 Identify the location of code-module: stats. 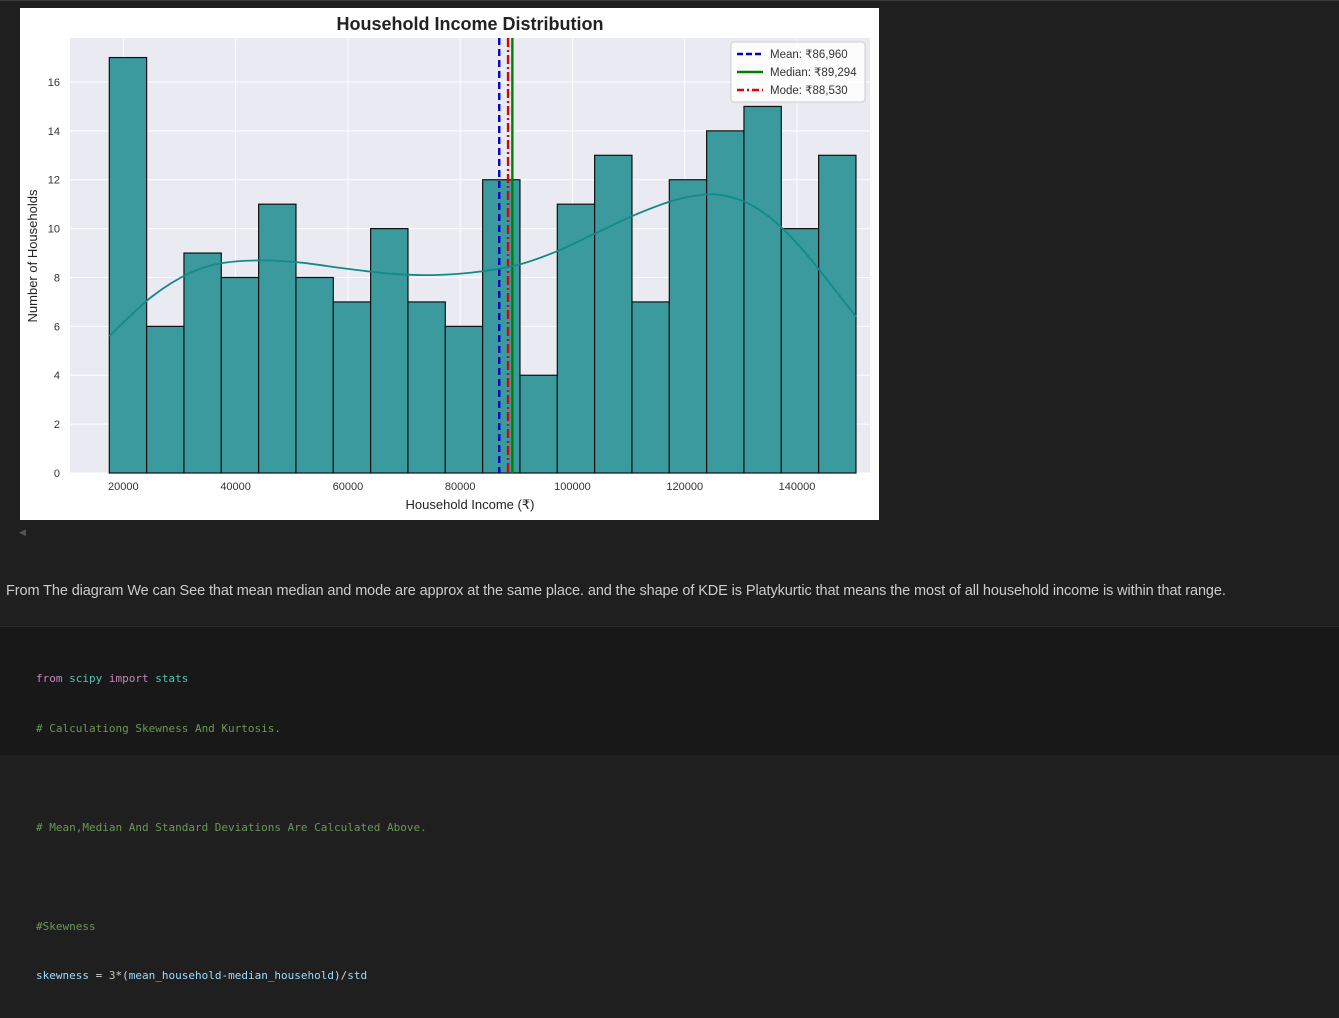
(168, 678).